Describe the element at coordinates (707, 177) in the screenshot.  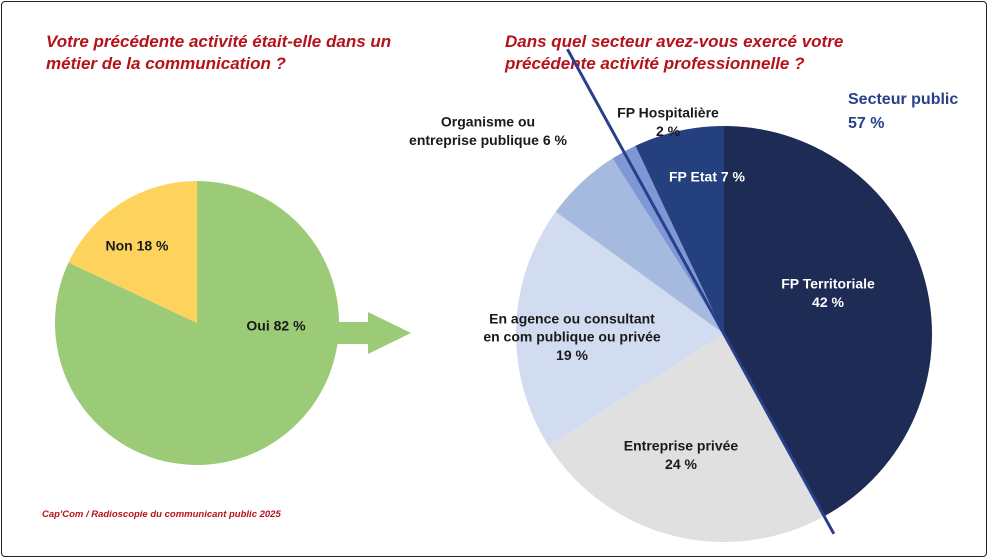
I see `right-pie-label-6-line-0: FP Etat 7 %` at that location.